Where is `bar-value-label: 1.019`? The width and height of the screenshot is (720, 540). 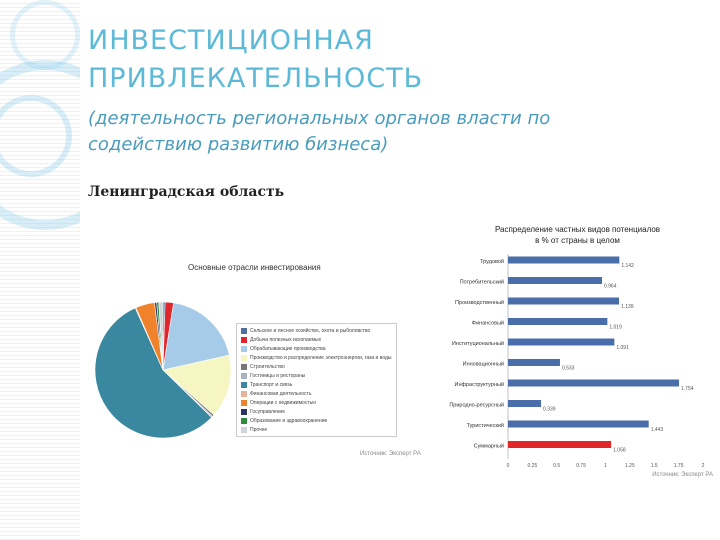
bar-value-label: 1.019 is located at coordinates (615, 328).